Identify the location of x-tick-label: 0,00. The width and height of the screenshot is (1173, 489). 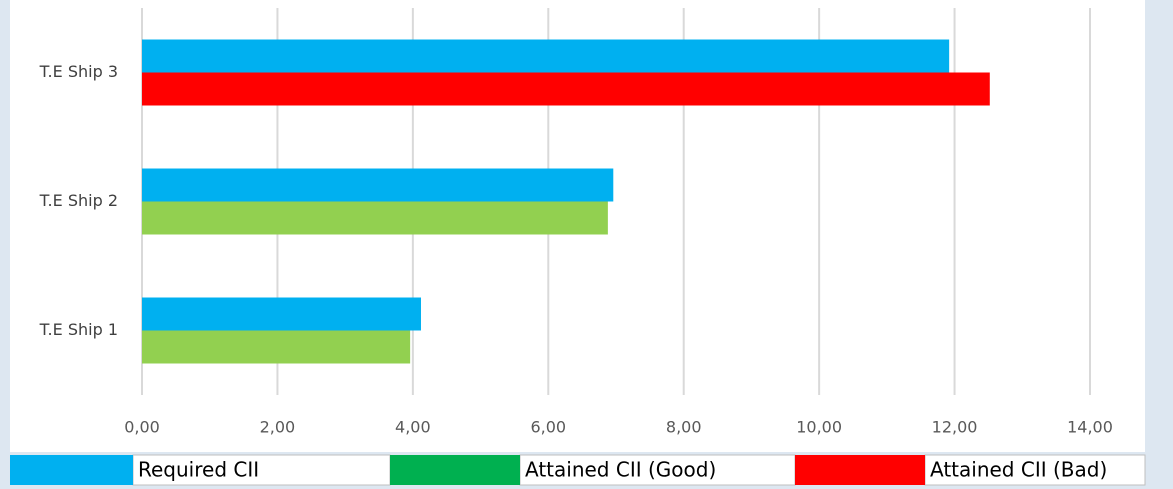
(142, 427).